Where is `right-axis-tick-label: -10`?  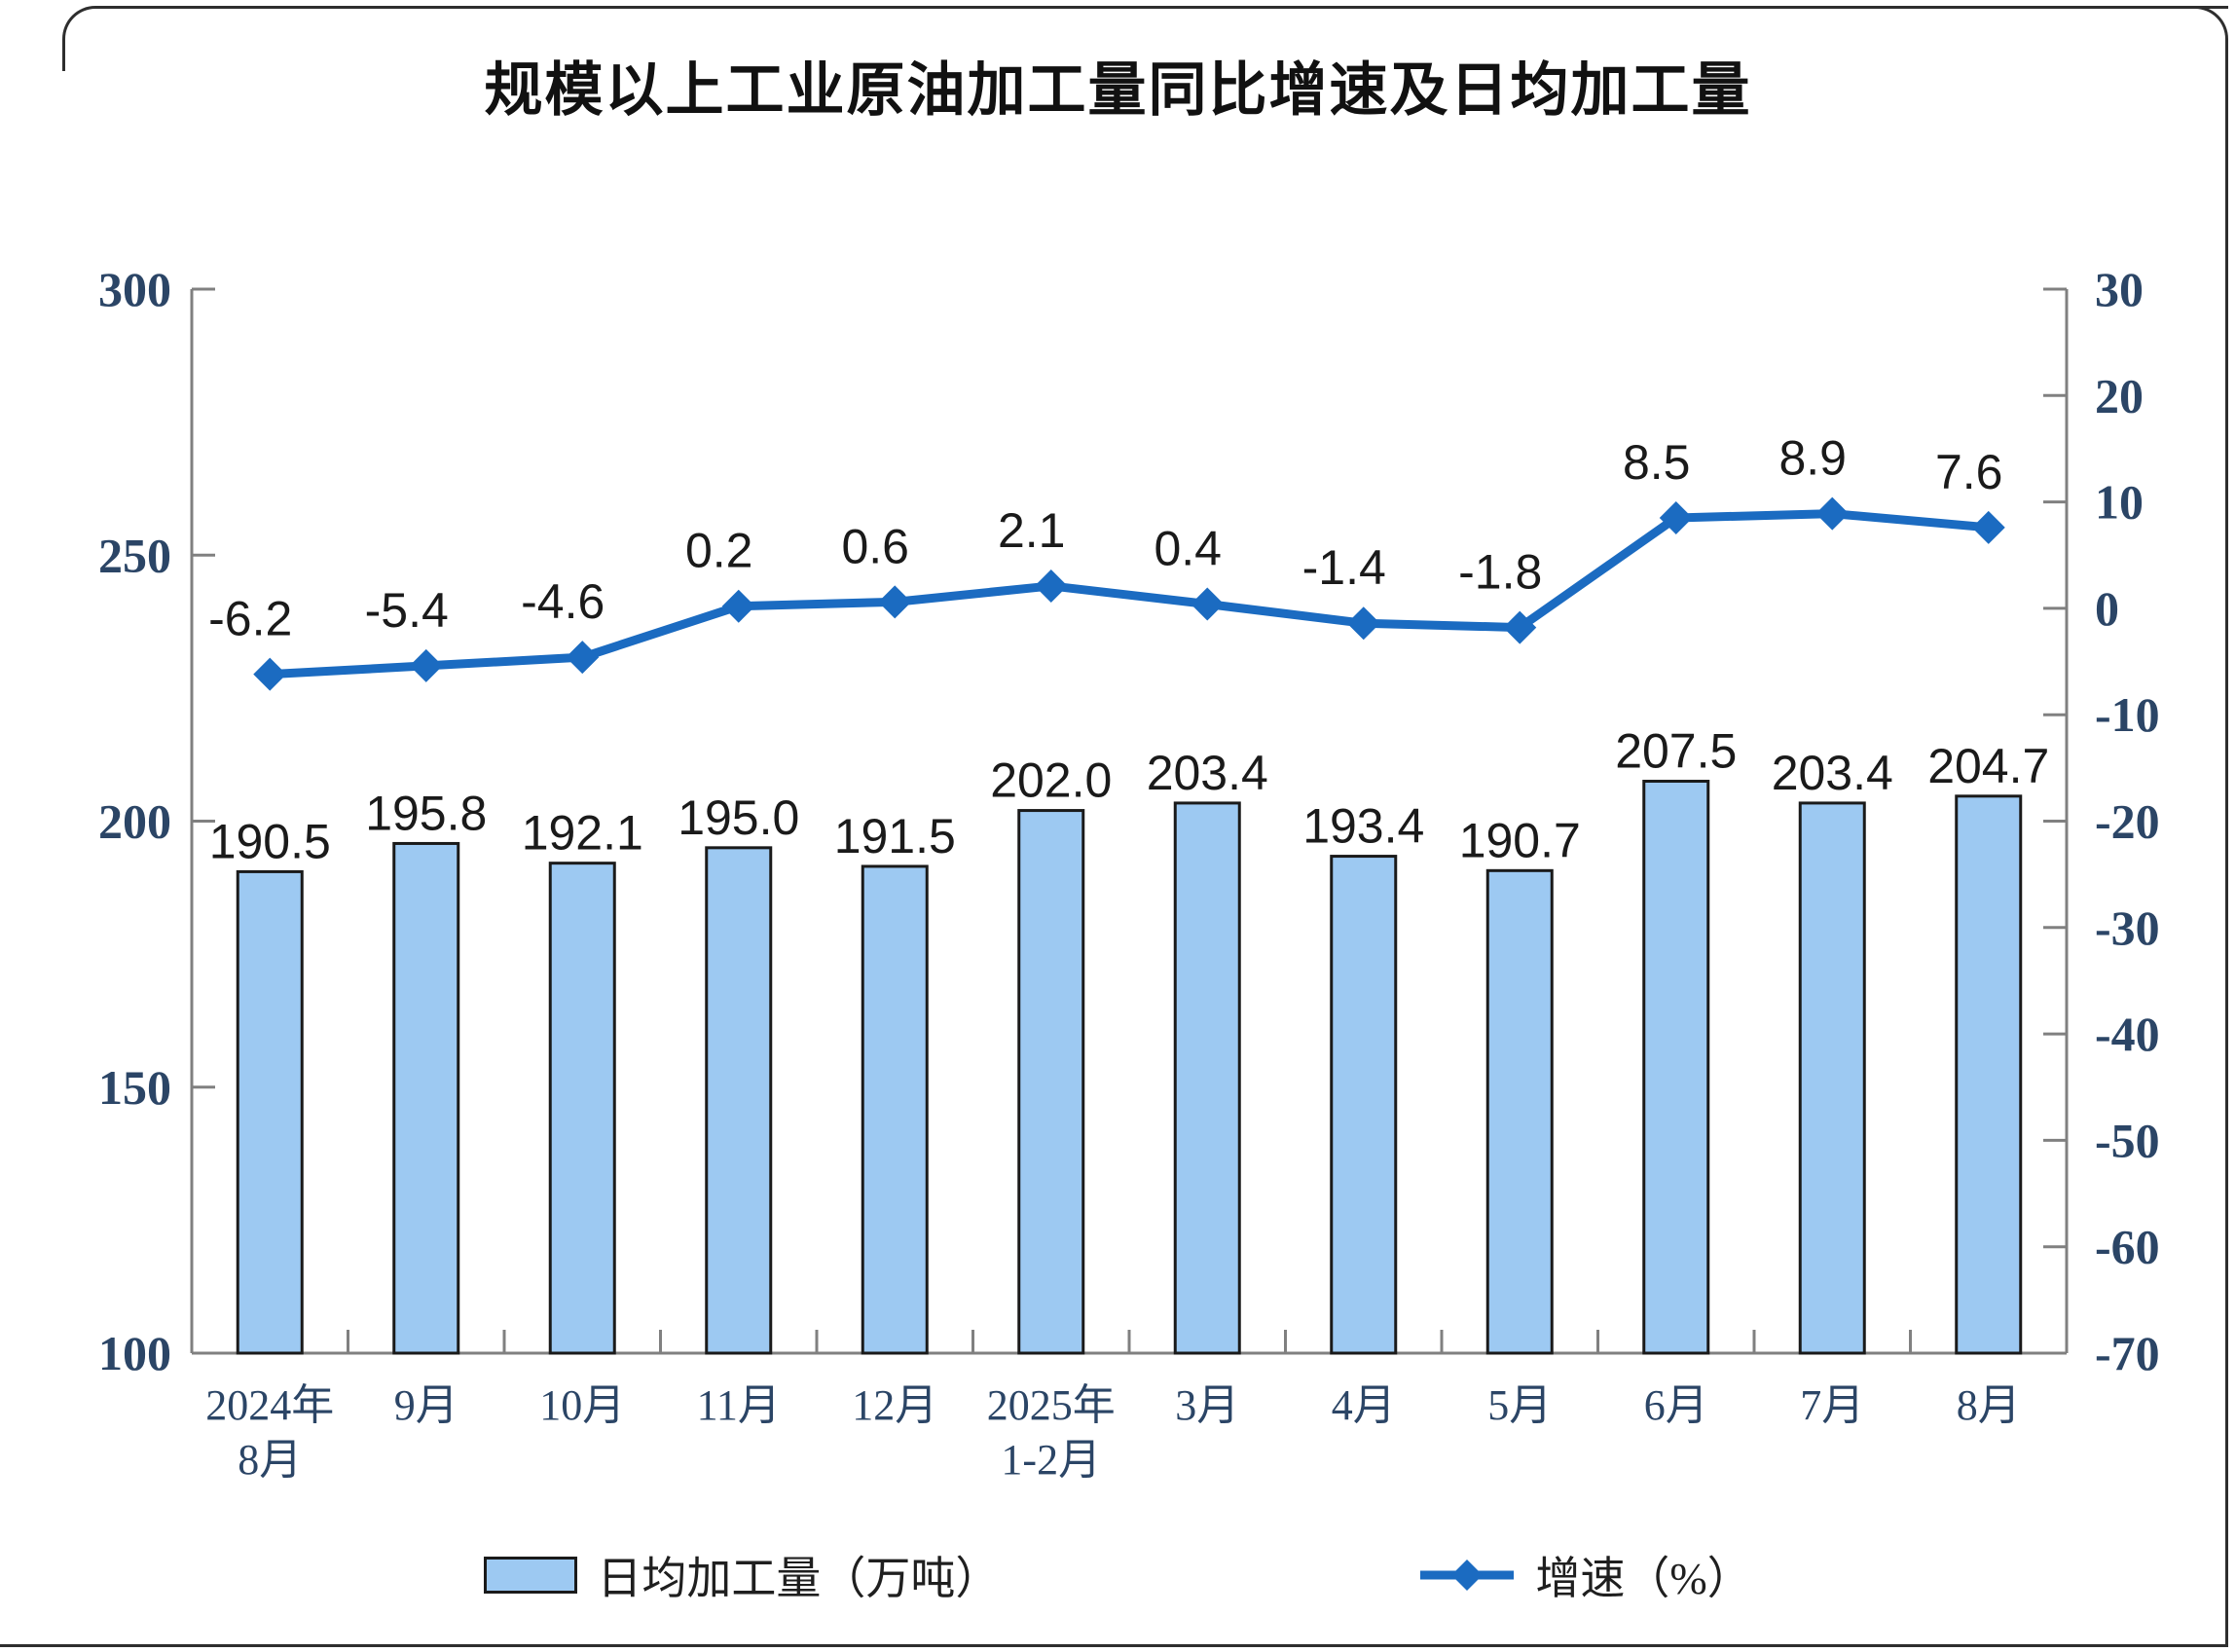 right-axis-tick-label: -10 is located at coordinates (2127, 714).